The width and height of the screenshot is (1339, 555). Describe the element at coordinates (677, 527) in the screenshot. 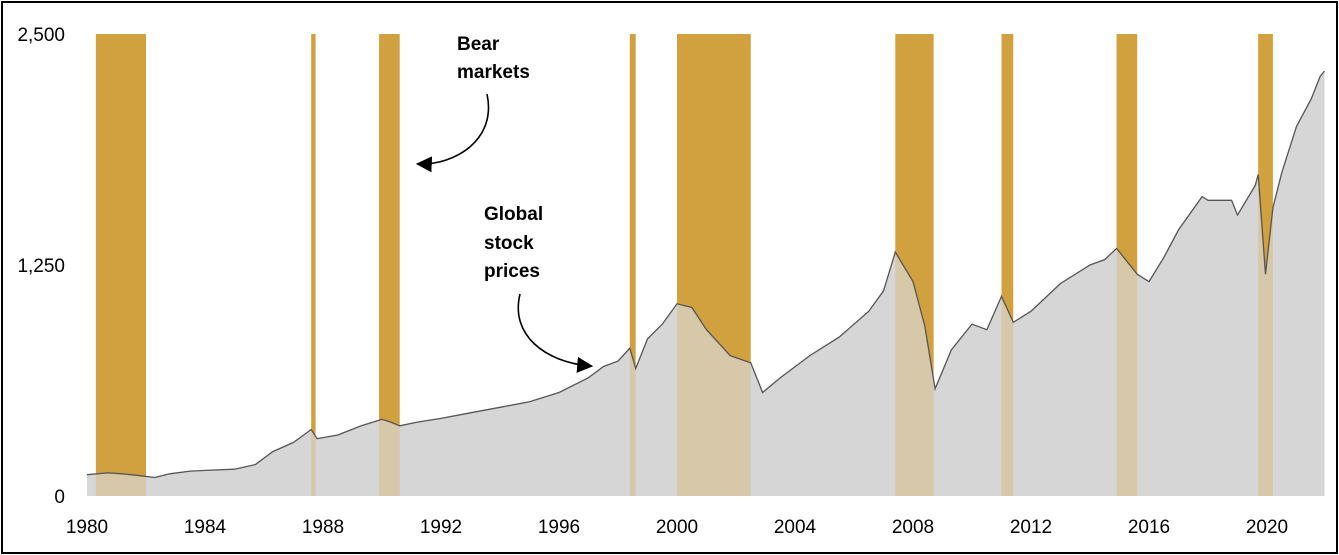

I see `x-tick-label-5: 2000` at that location.